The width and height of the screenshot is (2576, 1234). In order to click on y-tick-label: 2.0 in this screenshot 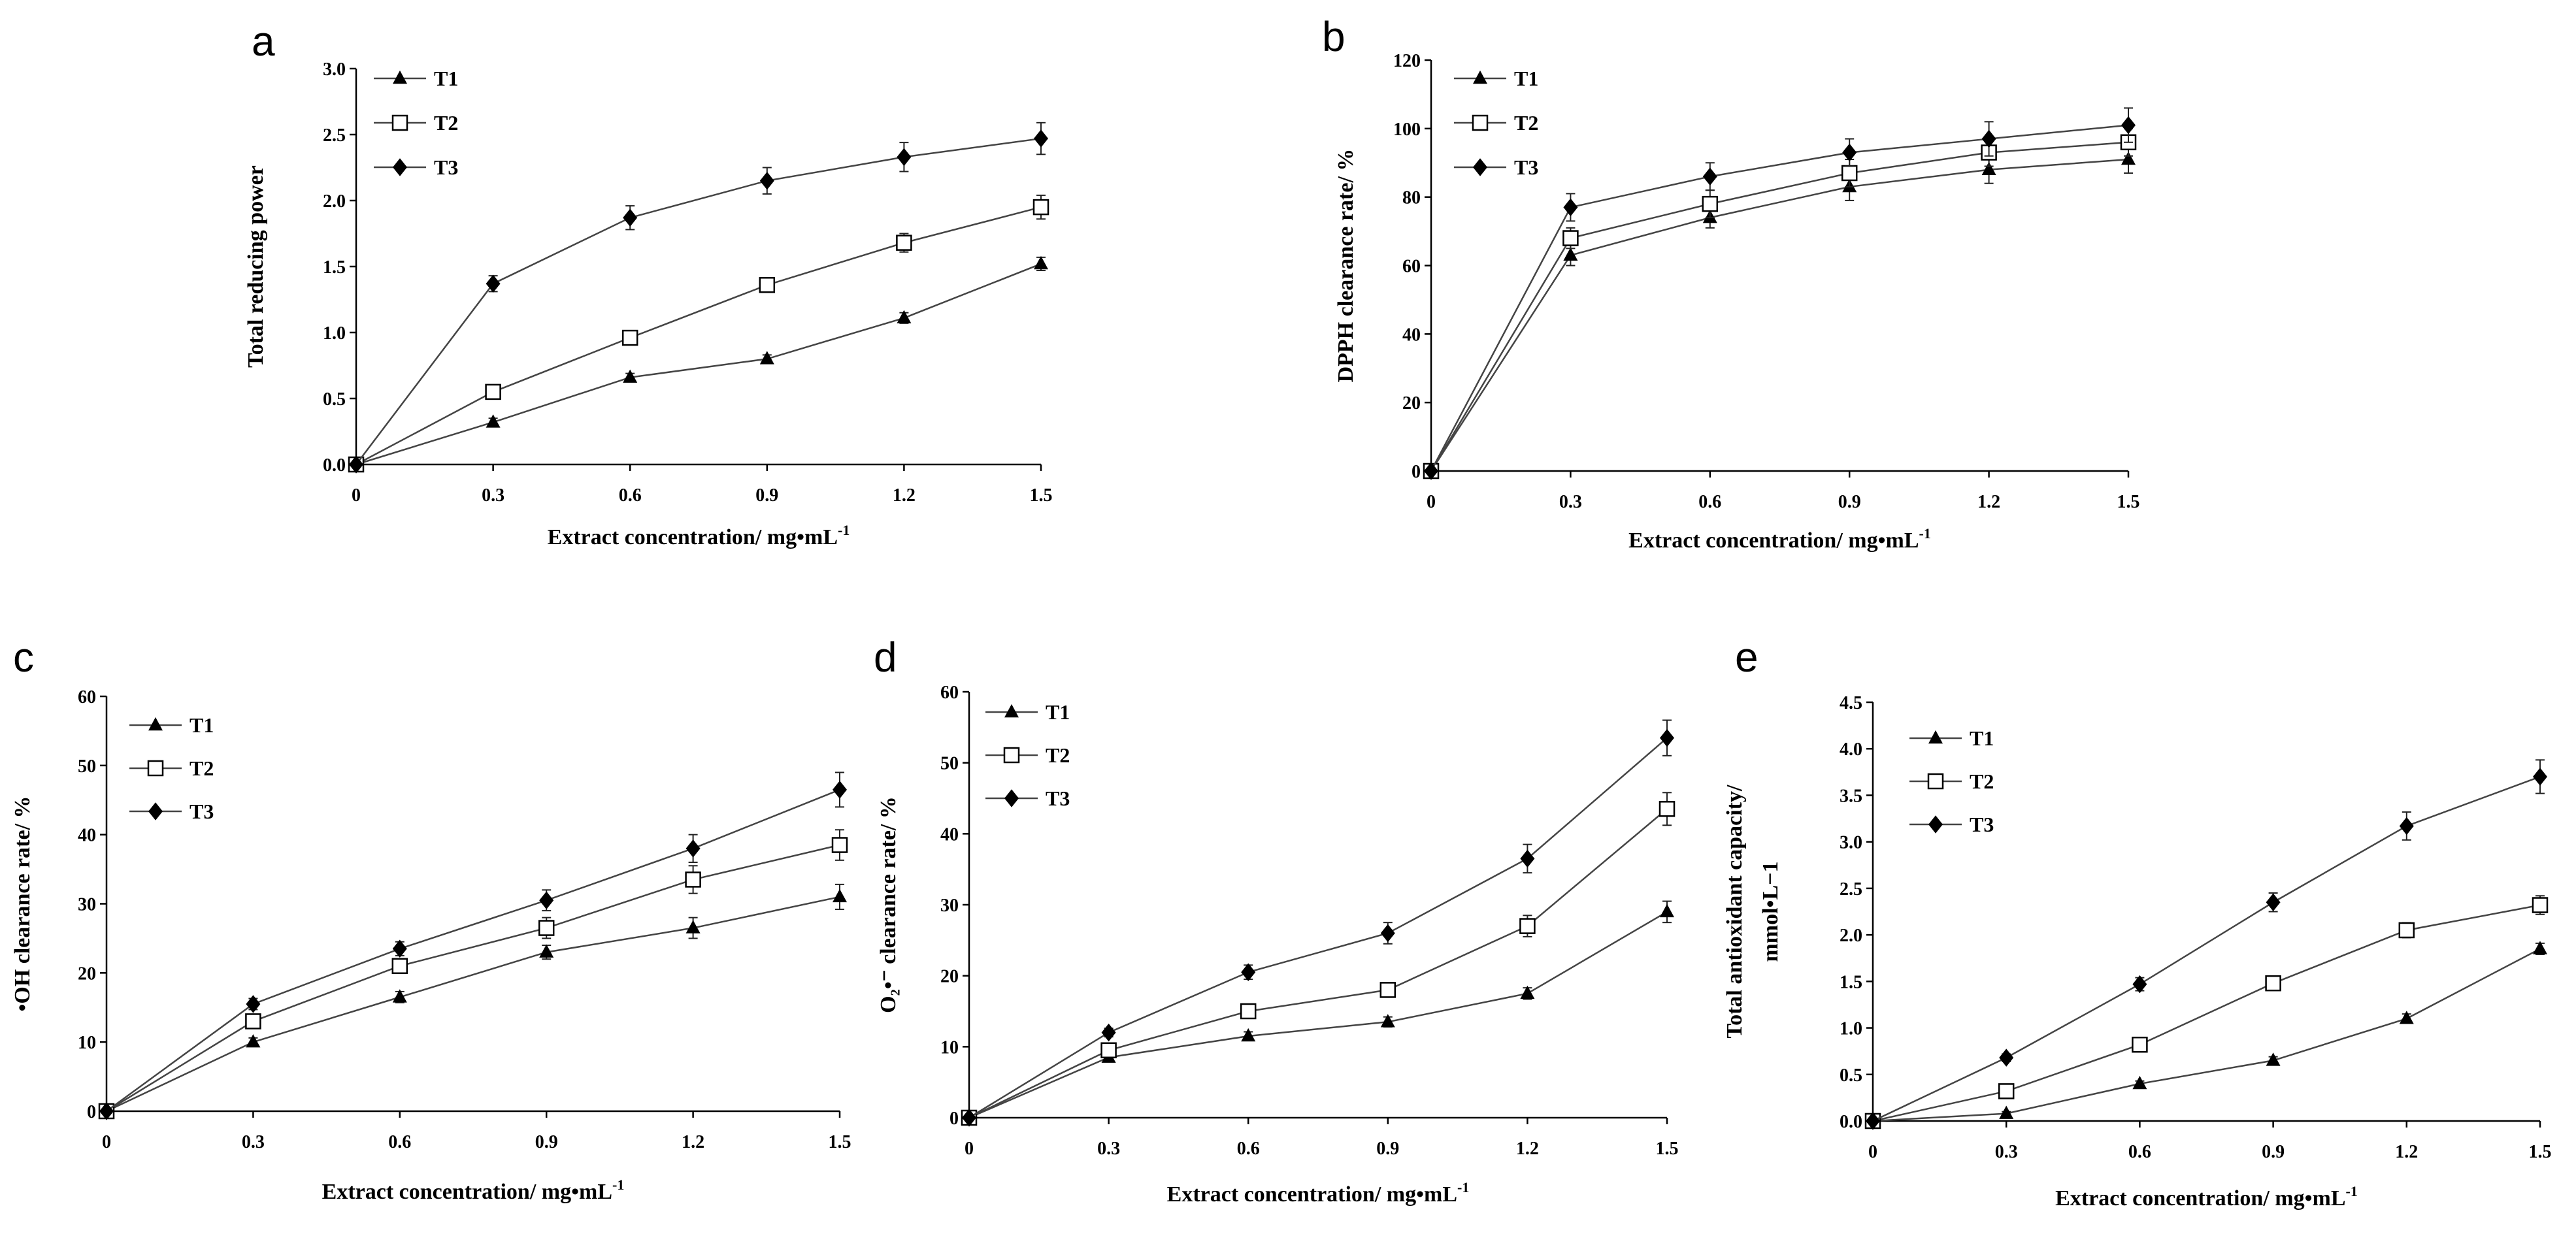, I will do `click(1851, 936)`.